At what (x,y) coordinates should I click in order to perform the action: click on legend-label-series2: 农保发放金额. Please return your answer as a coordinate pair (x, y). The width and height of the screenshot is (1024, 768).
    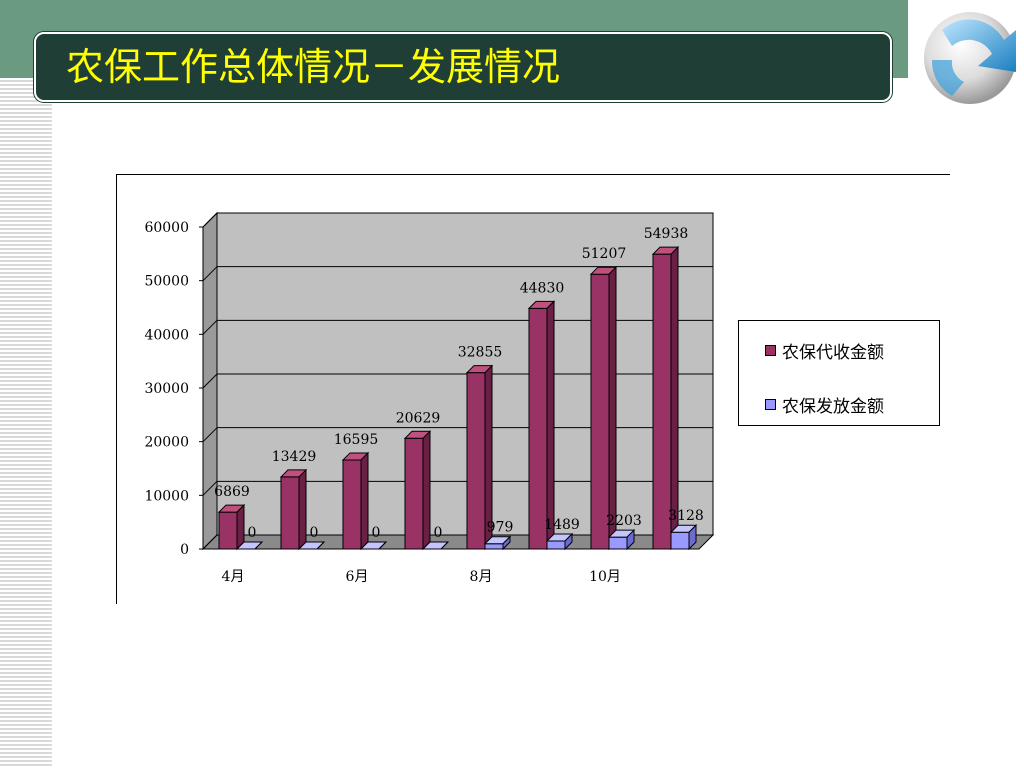
    Looking at the image, I should click on (833, 406).